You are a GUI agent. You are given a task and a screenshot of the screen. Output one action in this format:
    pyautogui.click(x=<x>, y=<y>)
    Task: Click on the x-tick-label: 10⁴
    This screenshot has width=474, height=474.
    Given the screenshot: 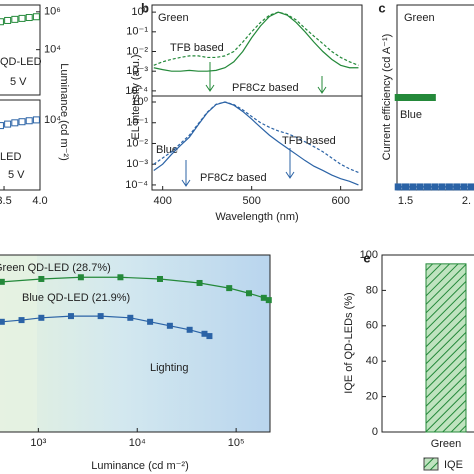 What is the action you would take?
    pyautogui.click(x=137, y=443)
    